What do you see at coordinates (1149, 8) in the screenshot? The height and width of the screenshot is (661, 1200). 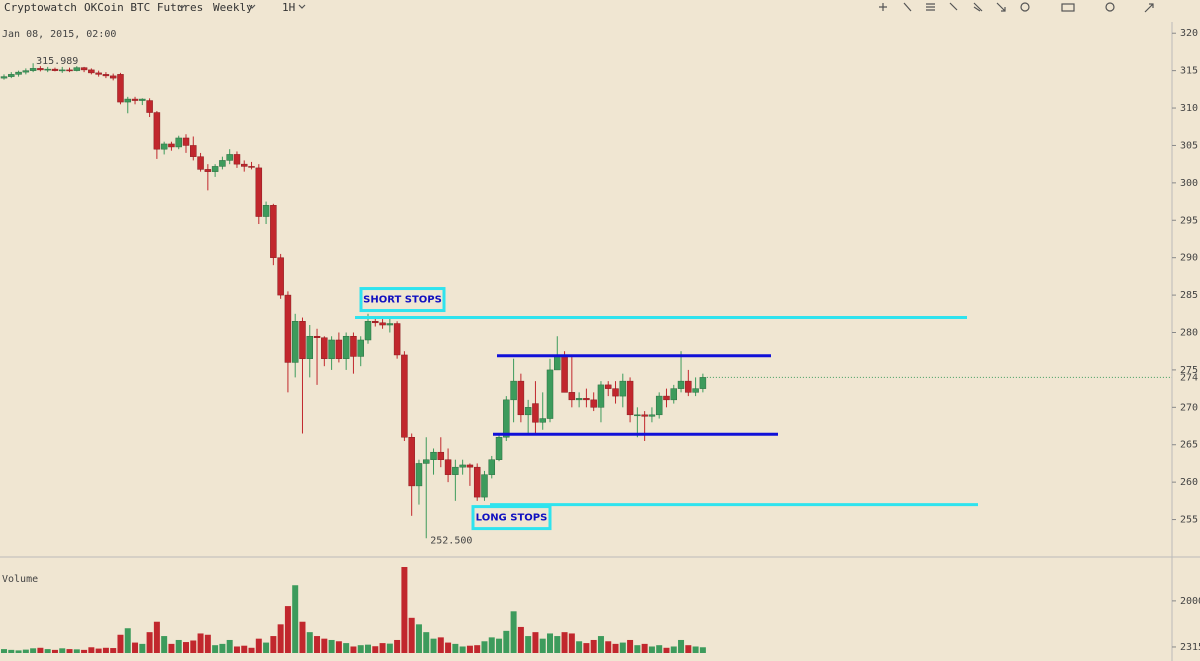 I see `fullscreen-button` at bounding box center [1149, 8].